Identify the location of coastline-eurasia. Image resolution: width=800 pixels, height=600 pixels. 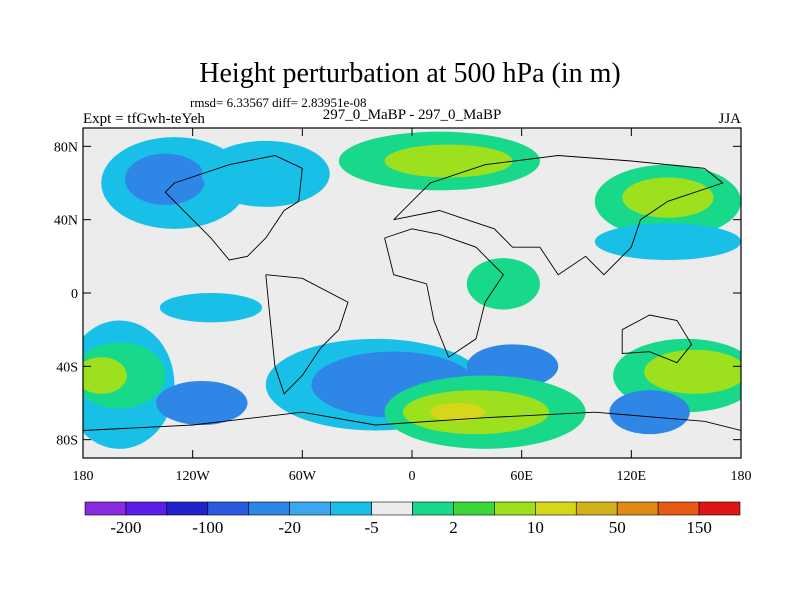
(558, 215).